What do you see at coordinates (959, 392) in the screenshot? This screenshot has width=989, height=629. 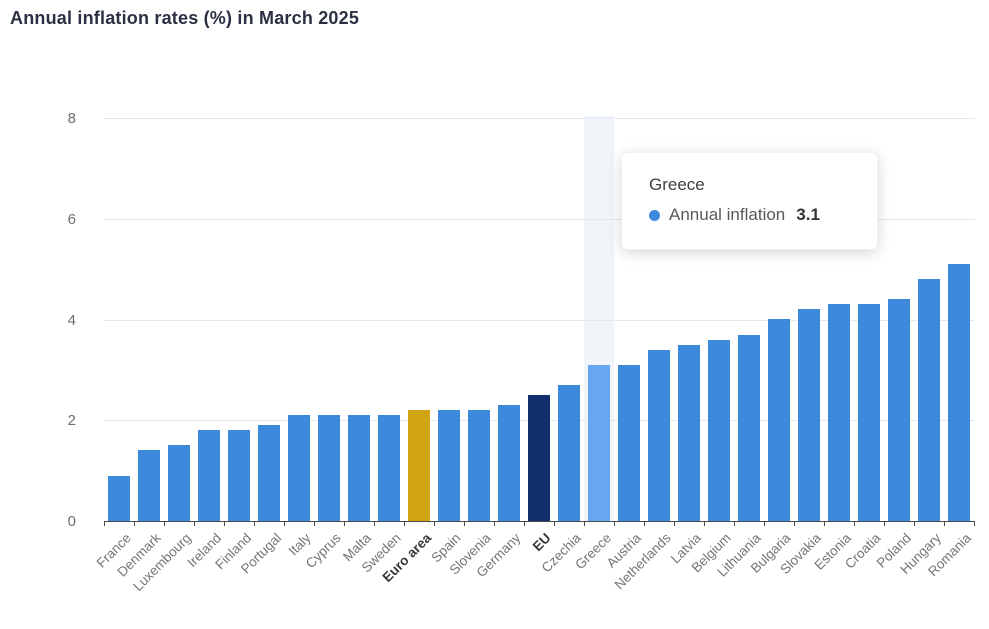 I see `bar-romania` at bounding box center [959, 392].